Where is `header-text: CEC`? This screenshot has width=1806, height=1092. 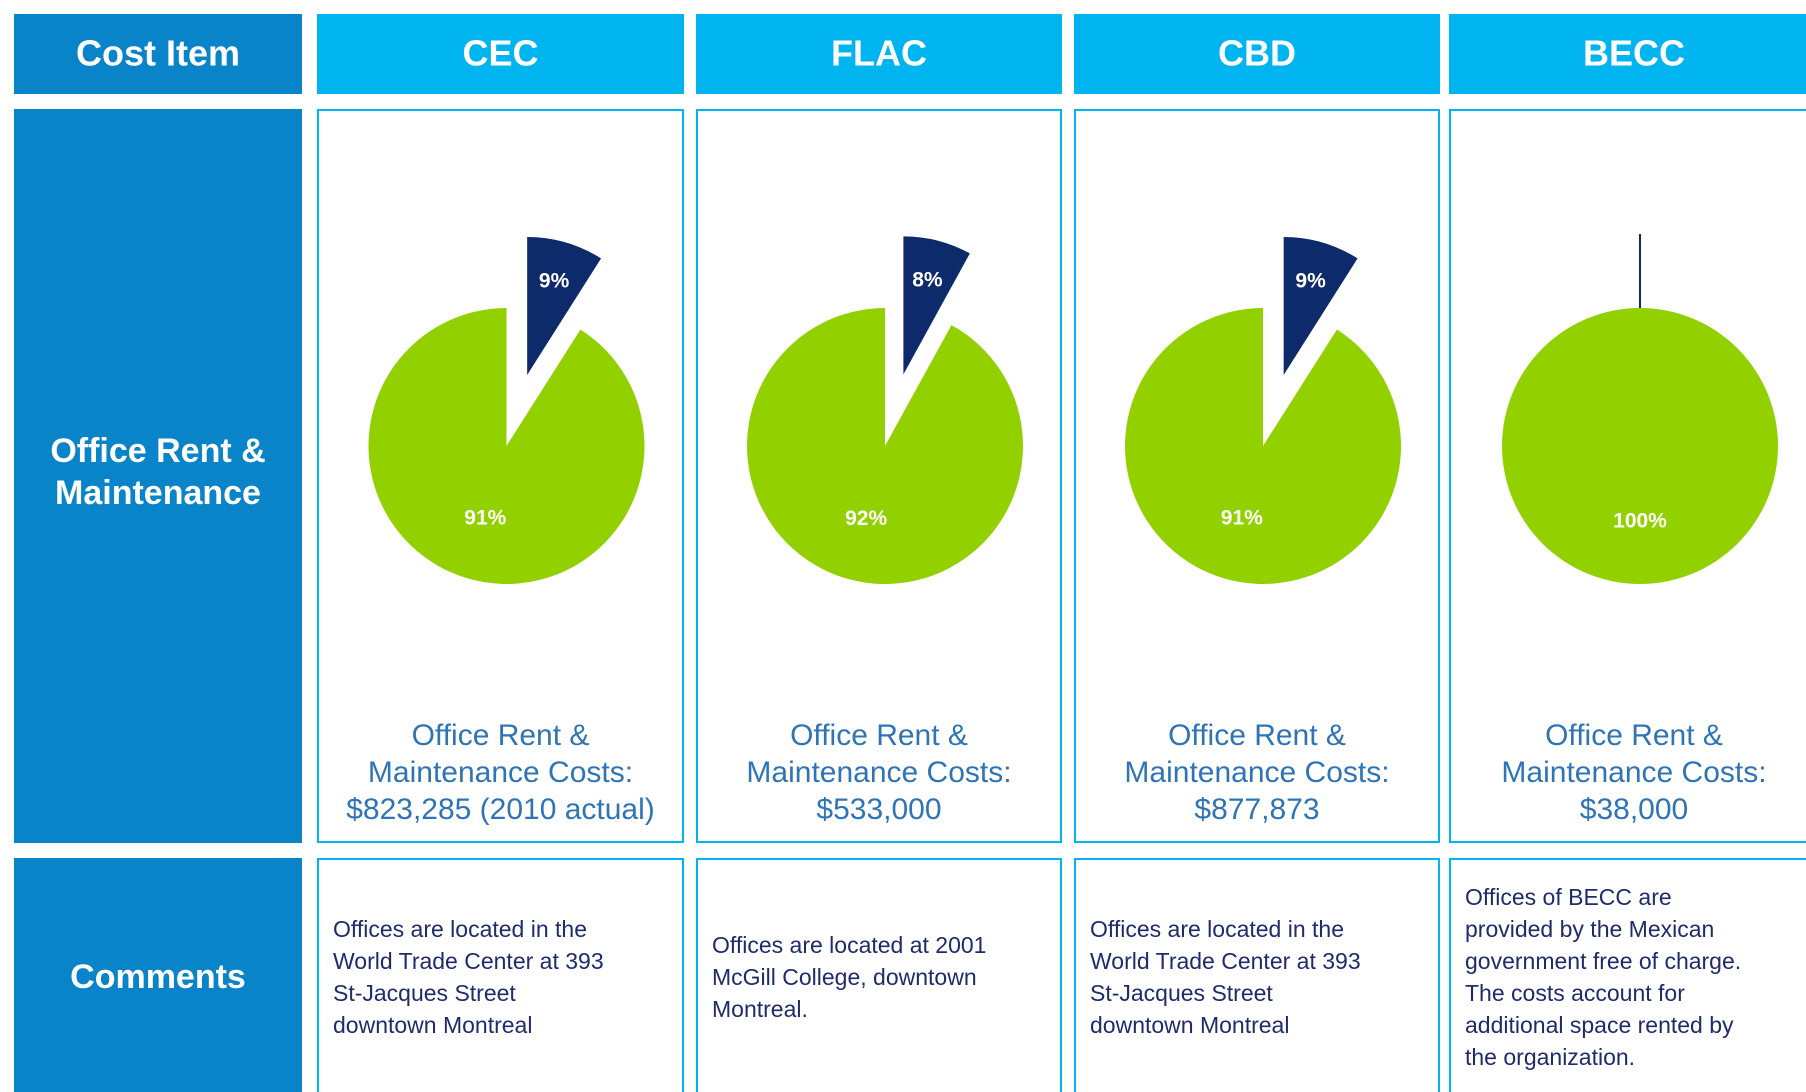 header-text: CEC is located at coordinates (500, 53).